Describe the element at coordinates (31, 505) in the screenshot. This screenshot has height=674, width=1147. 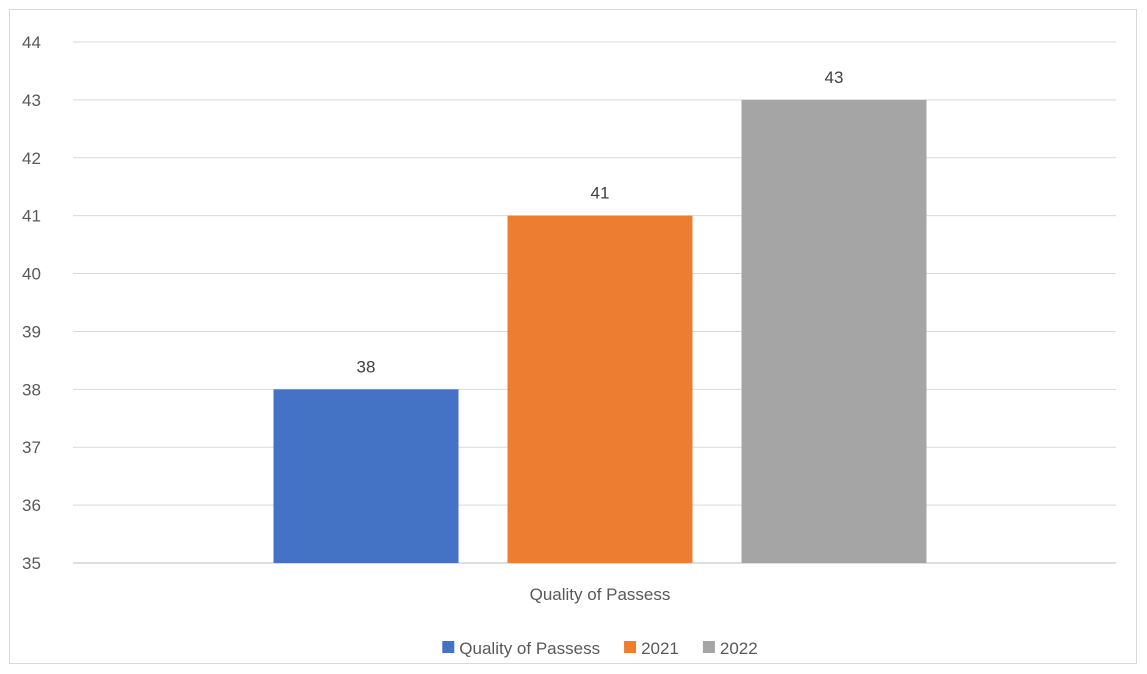
I see `y-tick-label: 36` at that location.